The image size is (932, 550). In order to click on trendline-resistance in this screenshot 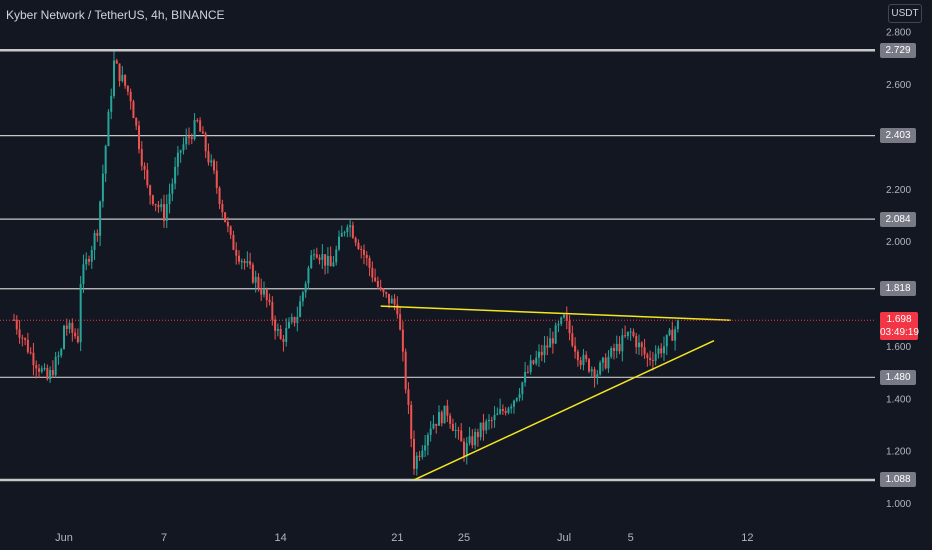, I will do `click(555, 313)`.